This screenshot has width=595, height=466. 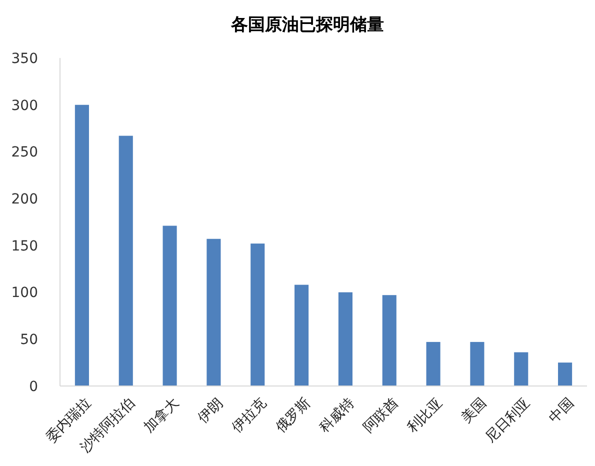 What do you see at coordinates (24, 199) in the screenshot?
I see `y-tick-label: 200` at bounding box center [24, 199].